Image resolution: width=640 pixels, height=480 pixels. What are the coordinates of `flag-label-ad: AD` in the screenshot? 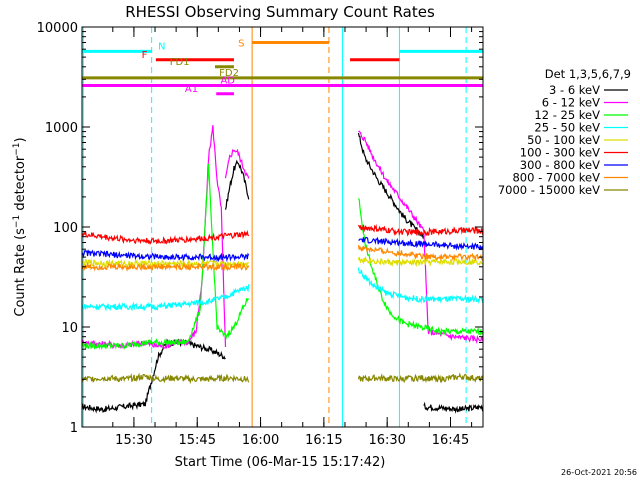 It's located at (227, 81).